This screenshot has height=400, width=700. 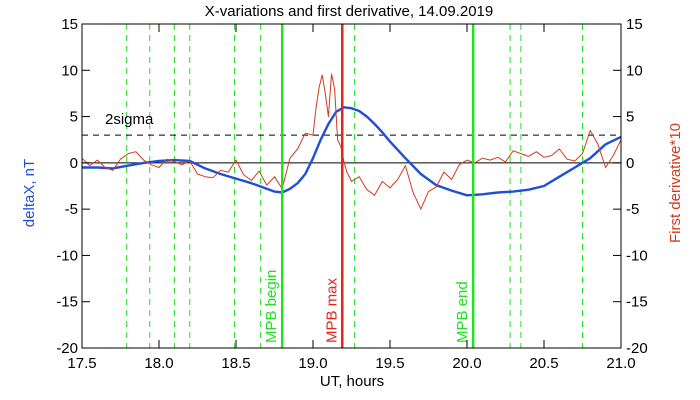 I want to click on y-axis-label-right: First derivative*10, so click(x=675, y=183).